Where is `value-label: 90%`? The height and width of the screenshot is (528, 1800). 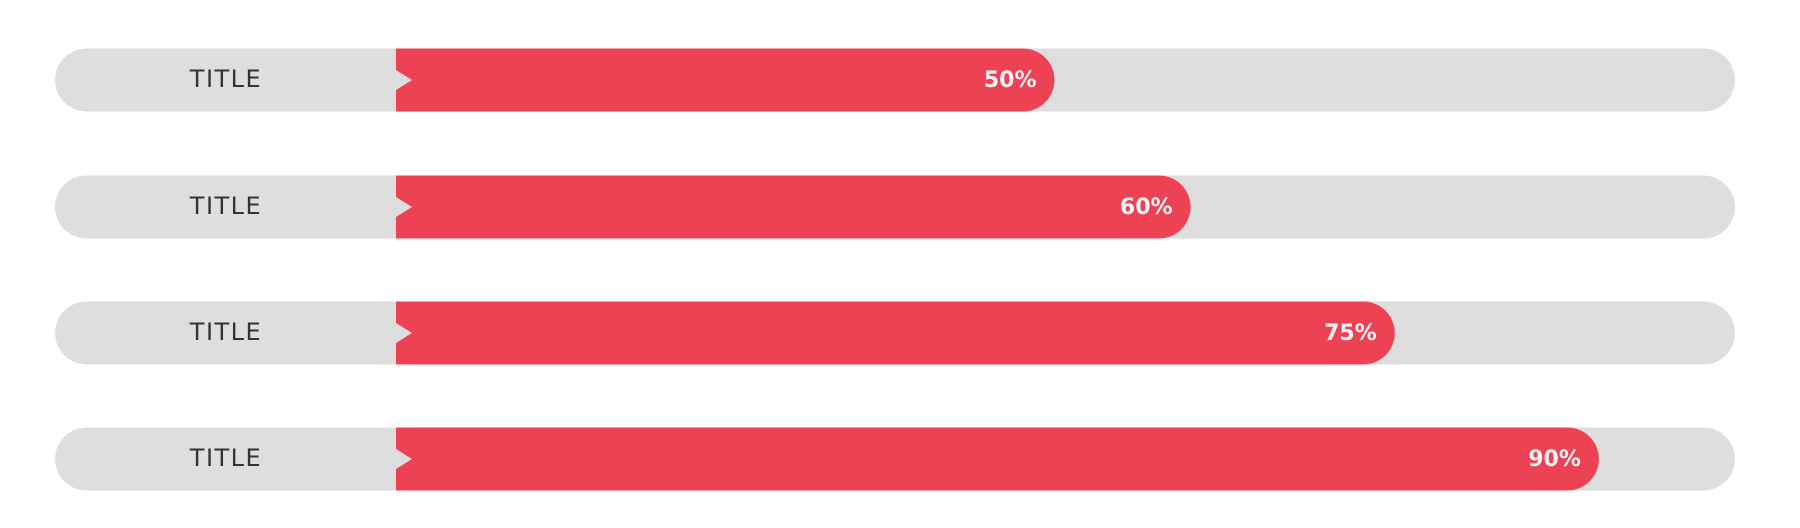
value-label: 90% is located at coordinates (1554, 459).